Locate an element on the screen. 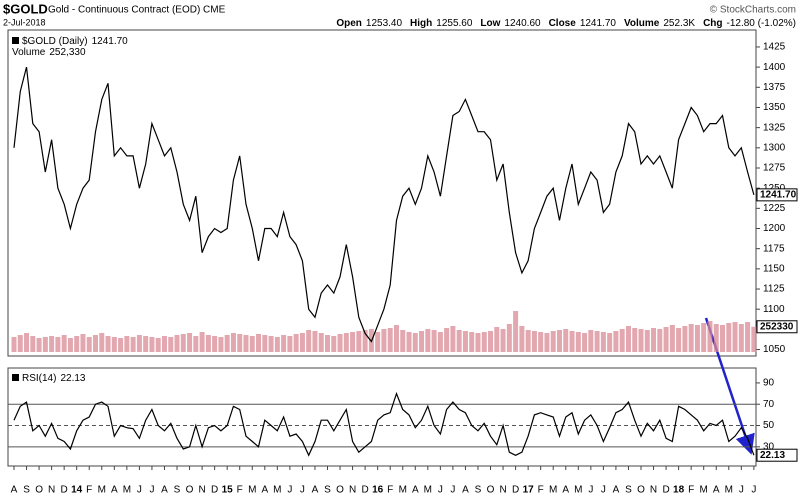  legend-value: 252,330 is located at coordinates (67, 52).